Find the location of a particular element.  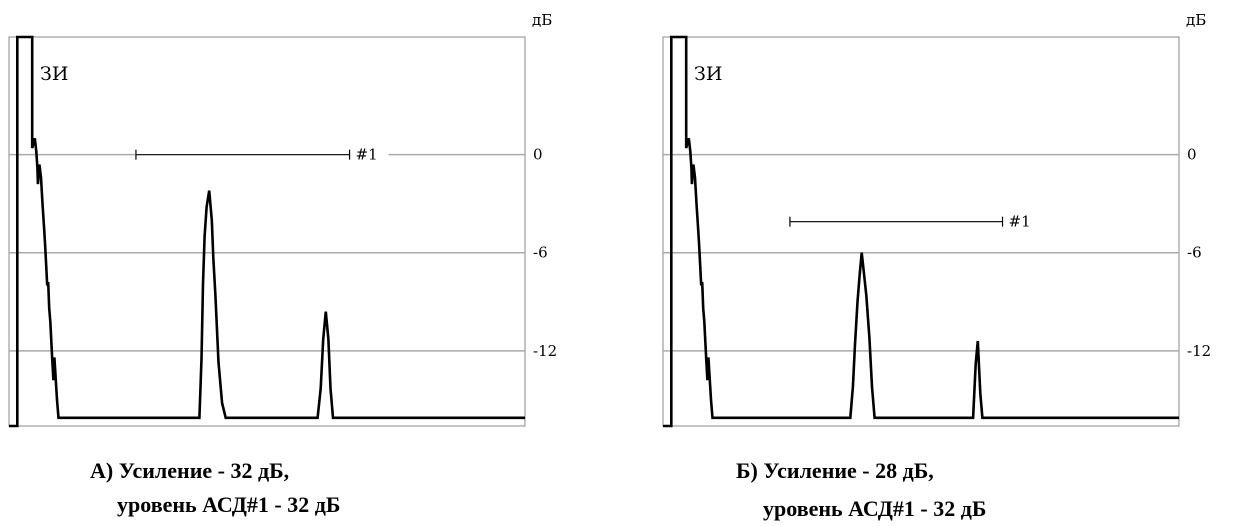

caption-a-line2: уровень АСД#1 - 32 дБ is located at coordinates (228, 504).